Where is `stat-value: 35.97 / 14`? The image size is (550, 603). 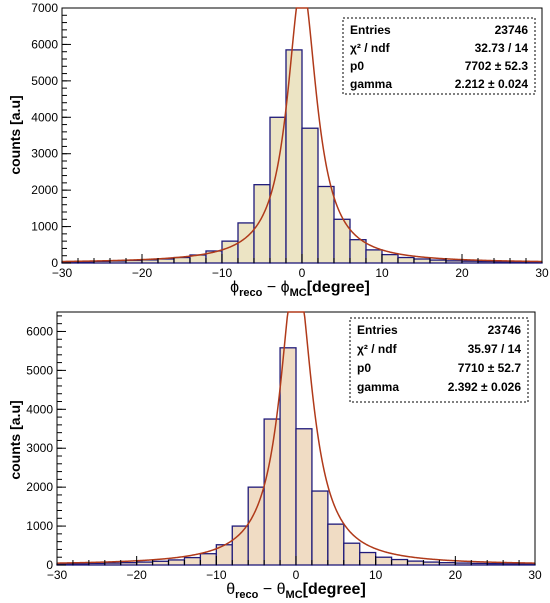 stat-value: 35.97 / 14 is located at coordinates (495, 349).